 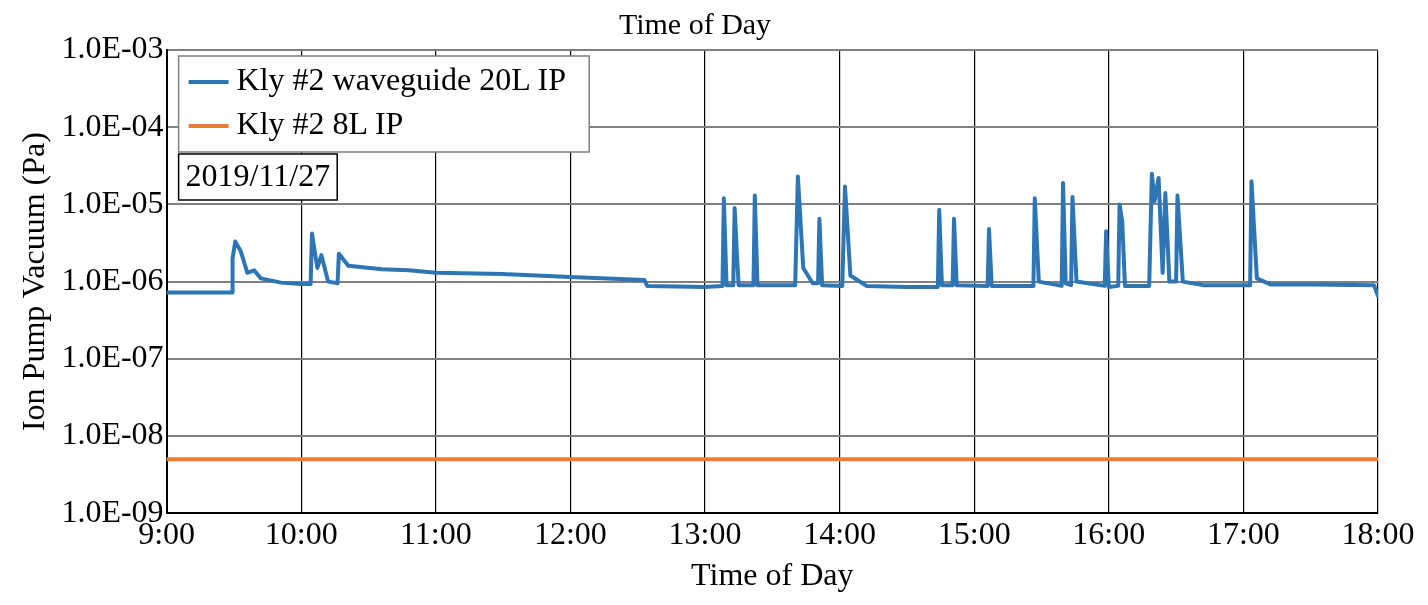 I want to click on legend-label: Kly #2 waveguide 20L IP, so click(x=401, y=79).